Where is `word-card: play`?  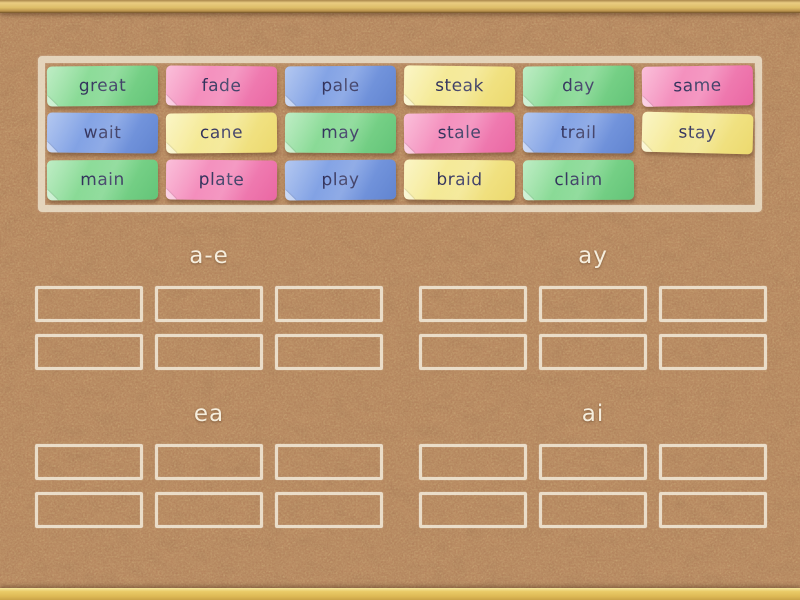 word-card: play is located at coordinates (340, 180).